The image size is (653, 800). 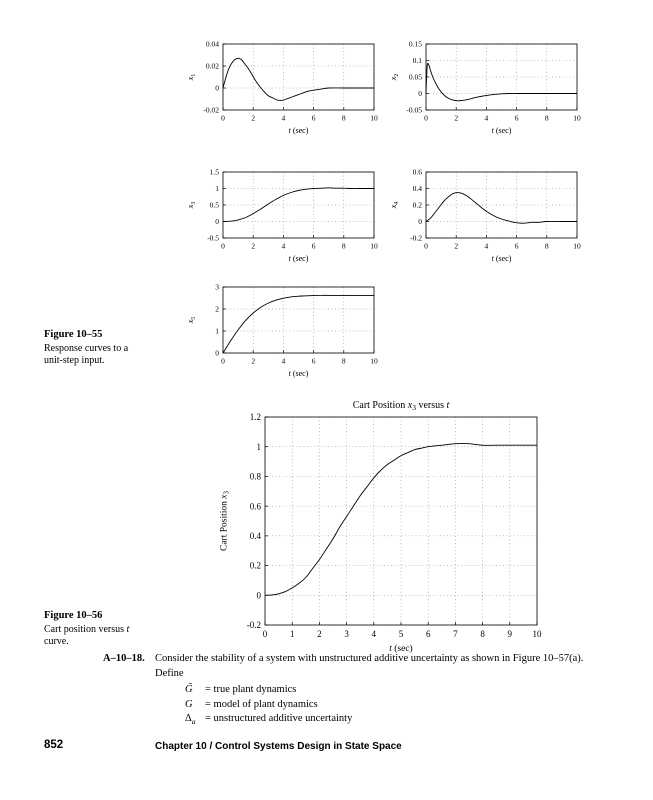 I want to click on plot-x4-response: 0 2 4 6 8 10 -0.2 0 0.2 0.4 0.6 t (sec) x4, so click(x=483, y=216).